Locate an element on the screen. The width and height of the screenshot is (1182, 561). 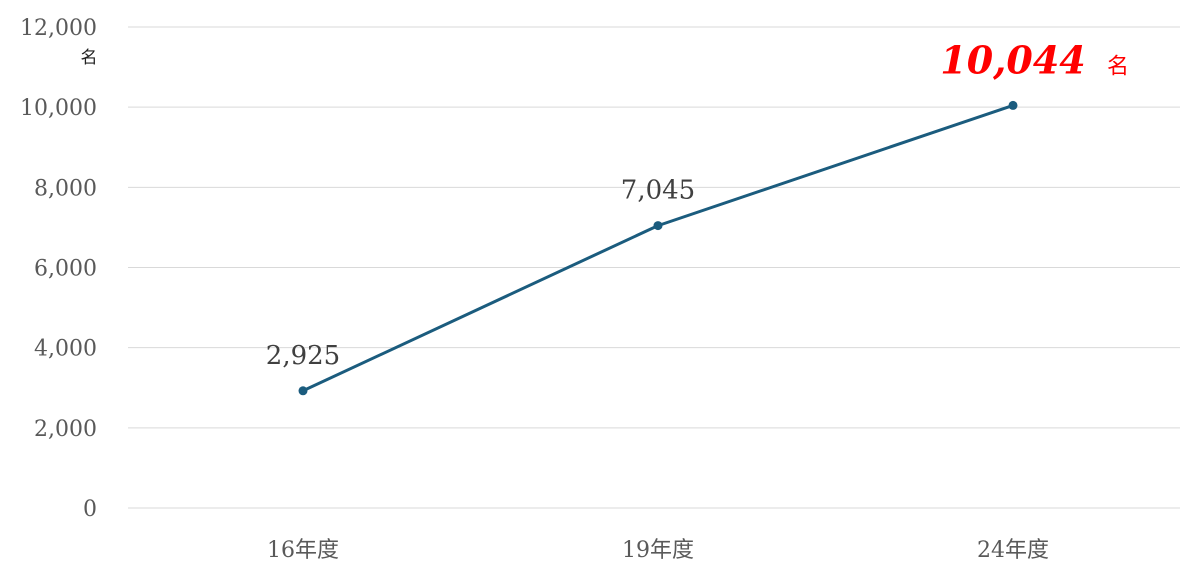
x-tick-label: 19年度 is located at coordinates (658, 549).